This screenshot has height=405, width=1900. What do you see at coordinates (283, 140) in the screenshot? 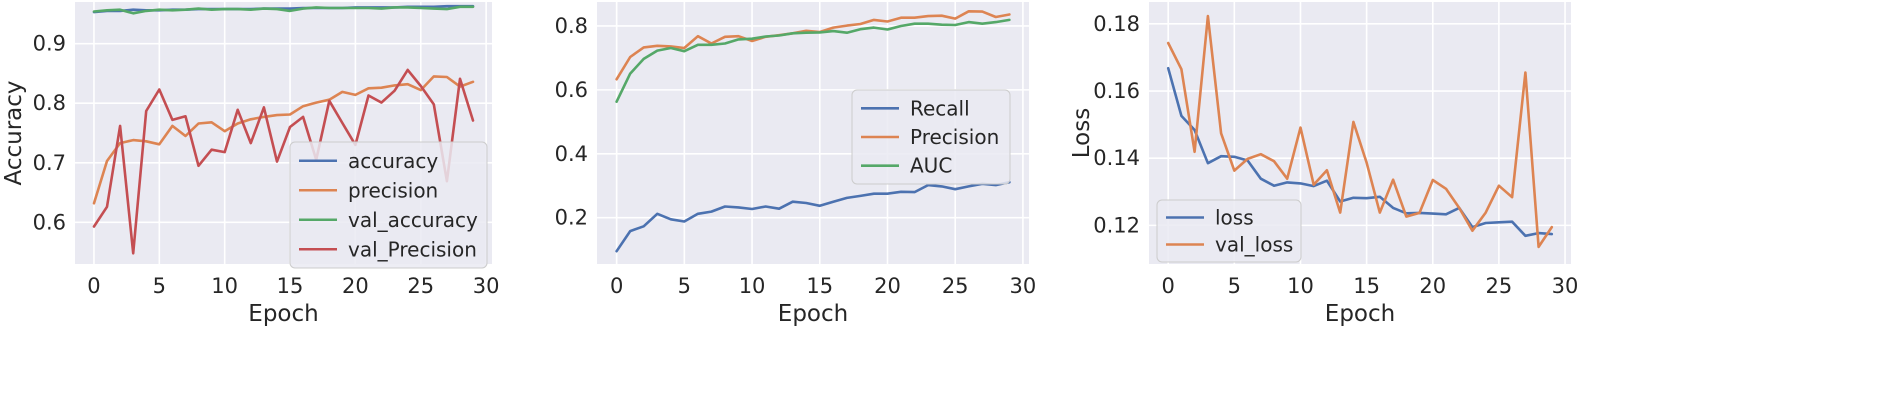
I see `series-line-precision` at bounding box center [283, 140].